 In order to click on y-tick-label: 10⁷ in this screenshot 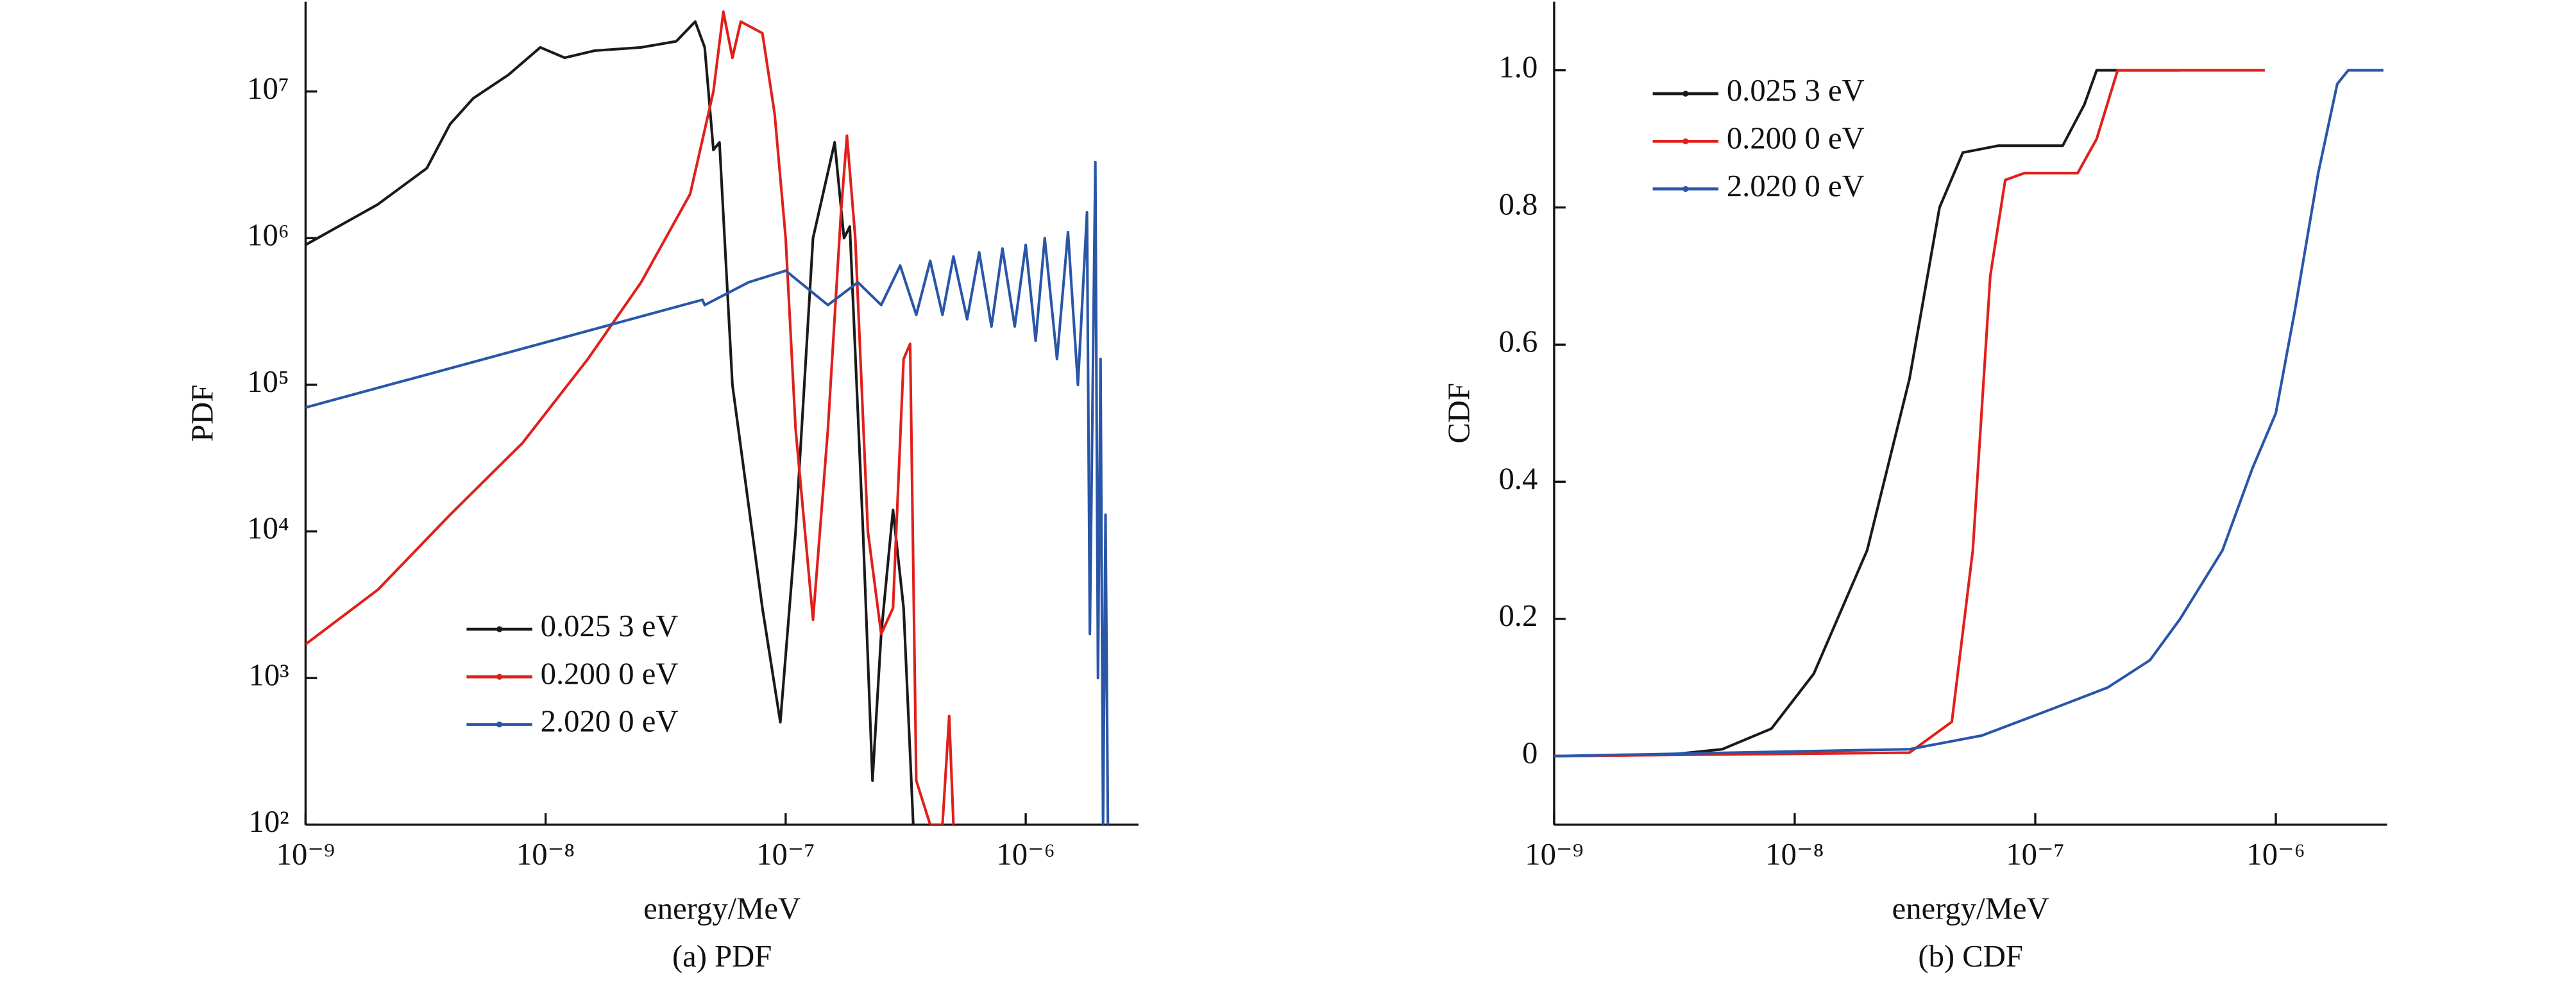, I will do `click(268, 89)`.